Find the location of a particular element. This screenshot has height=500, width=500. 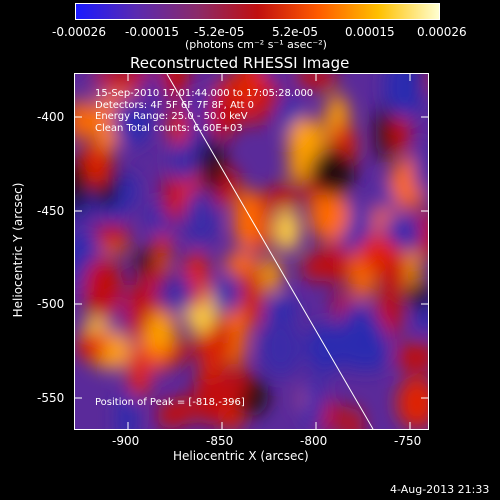

peak-position: Position of Peak = [-818,-396] is located at coordinates (170, 402).